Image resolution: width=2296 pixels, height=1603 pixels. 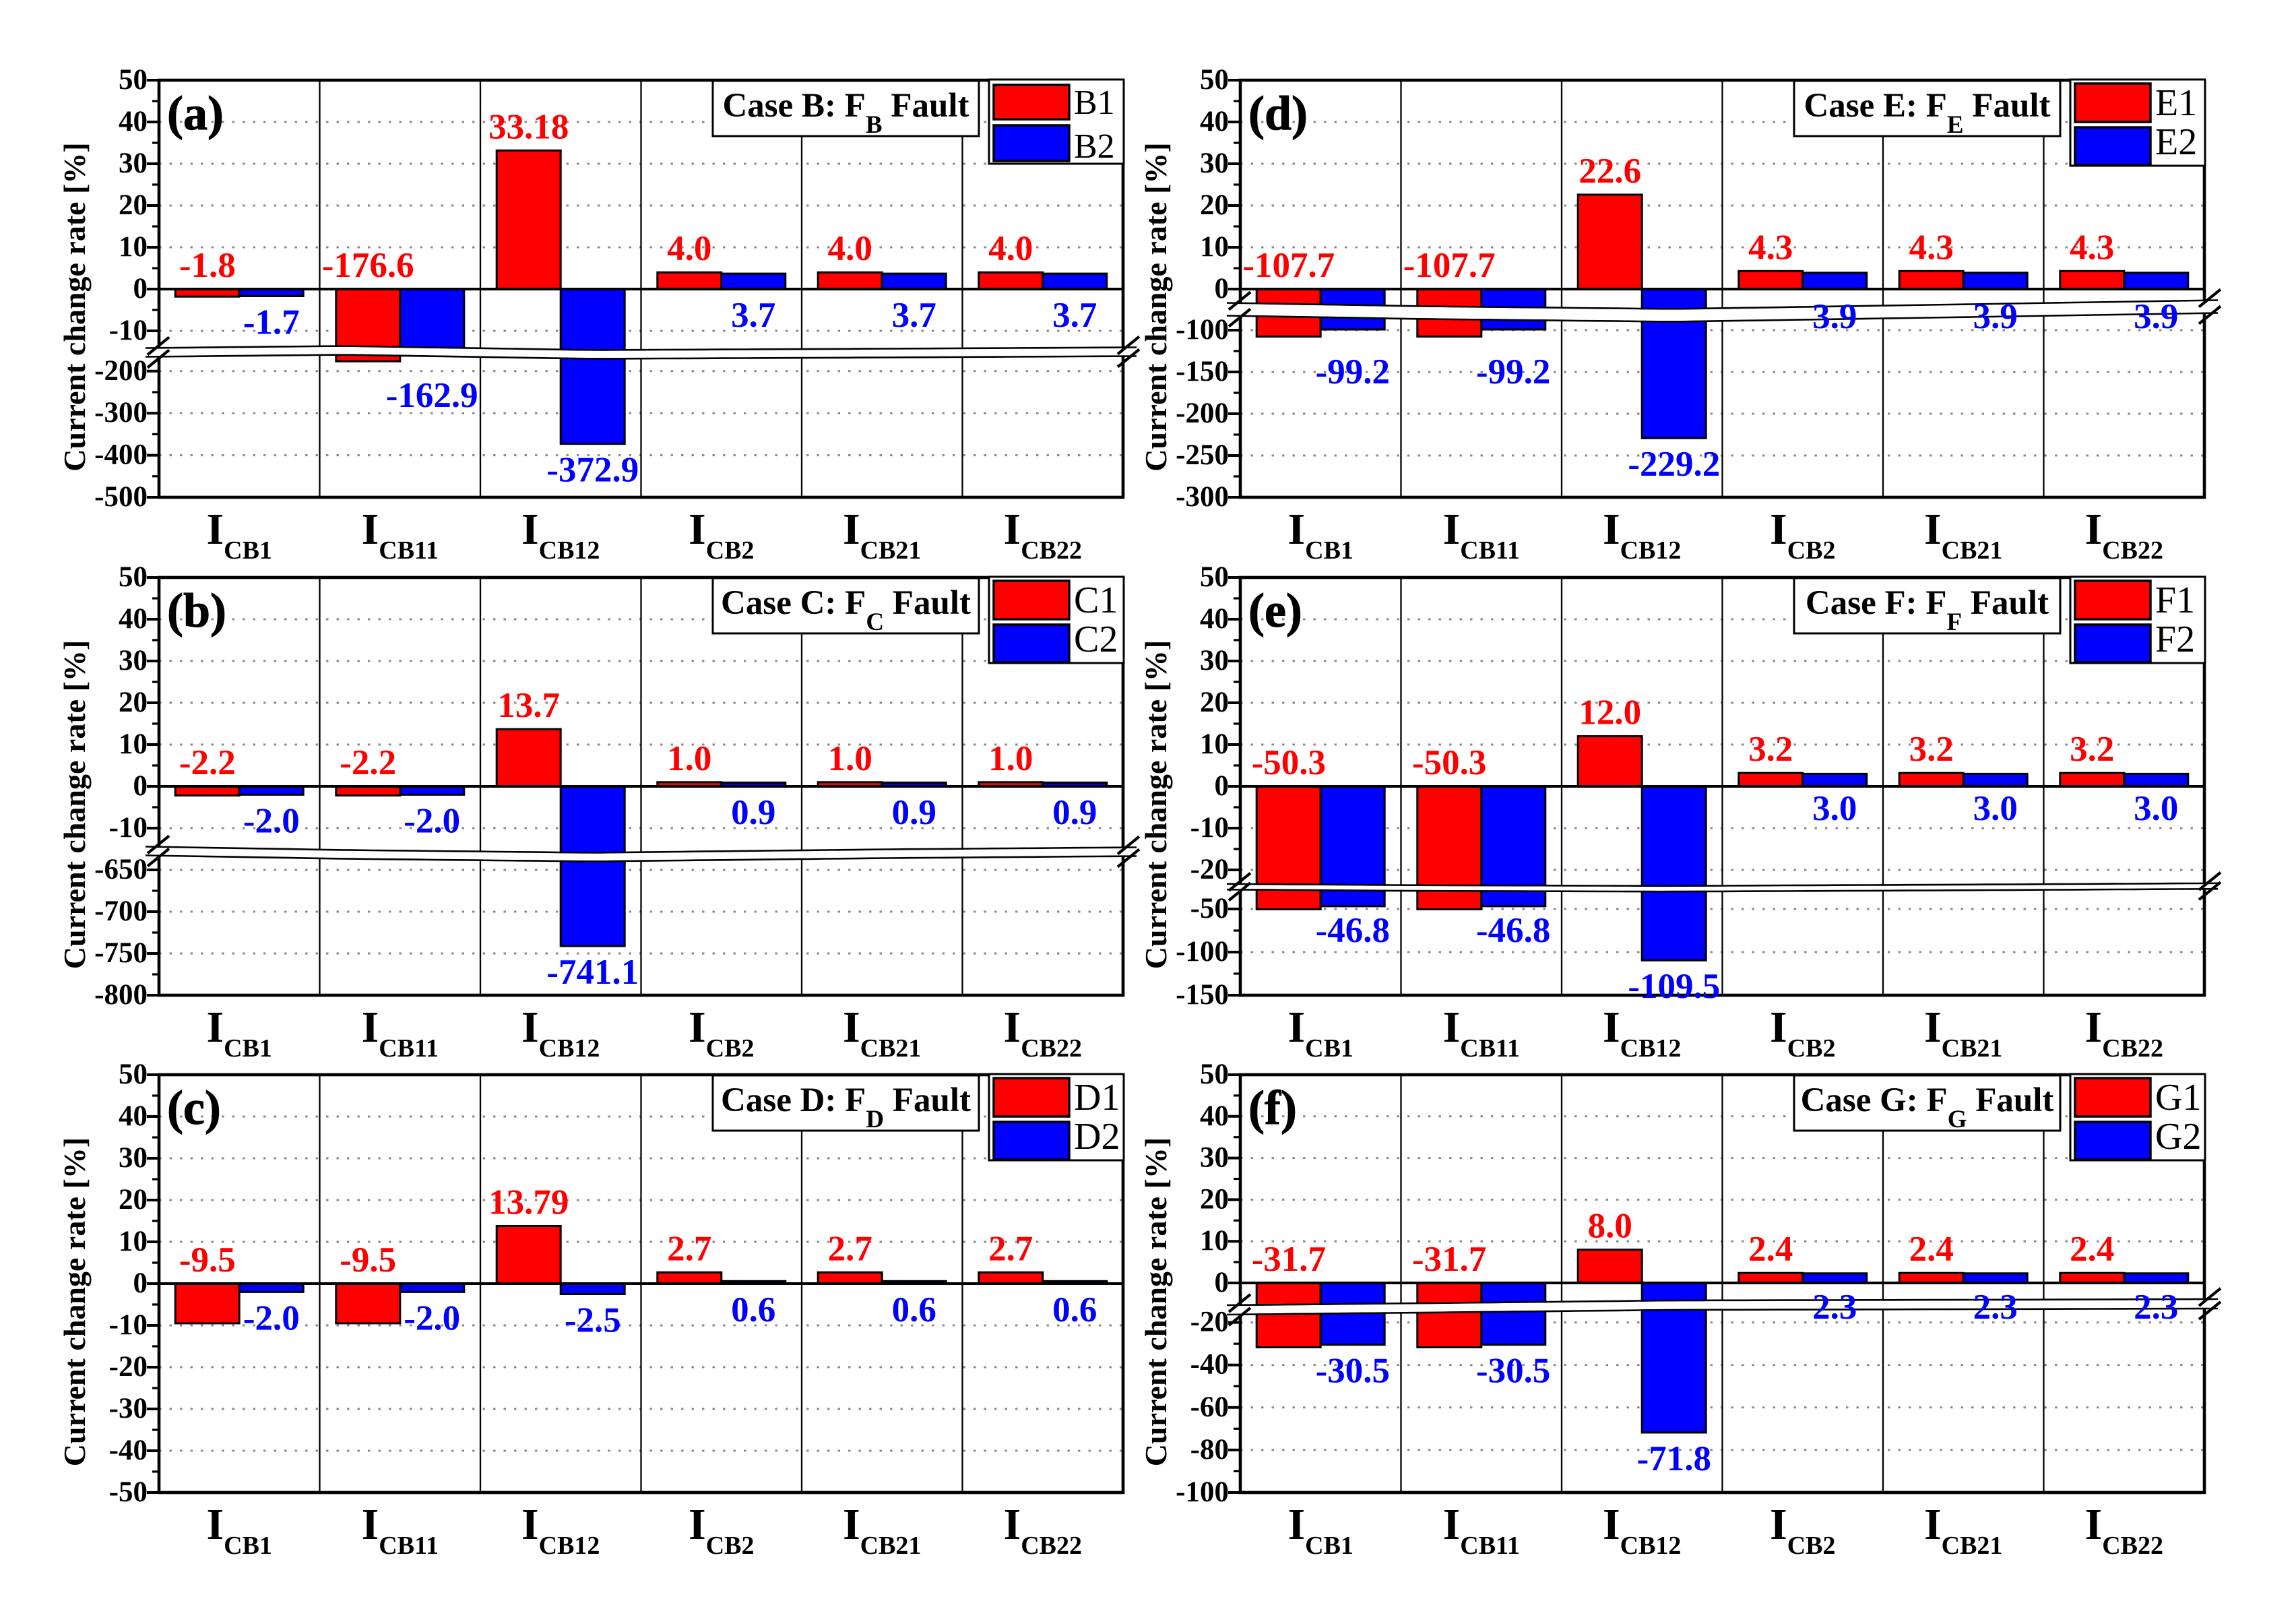 I want to click on svg-text: 3.0, so click(x=2156, y=808).